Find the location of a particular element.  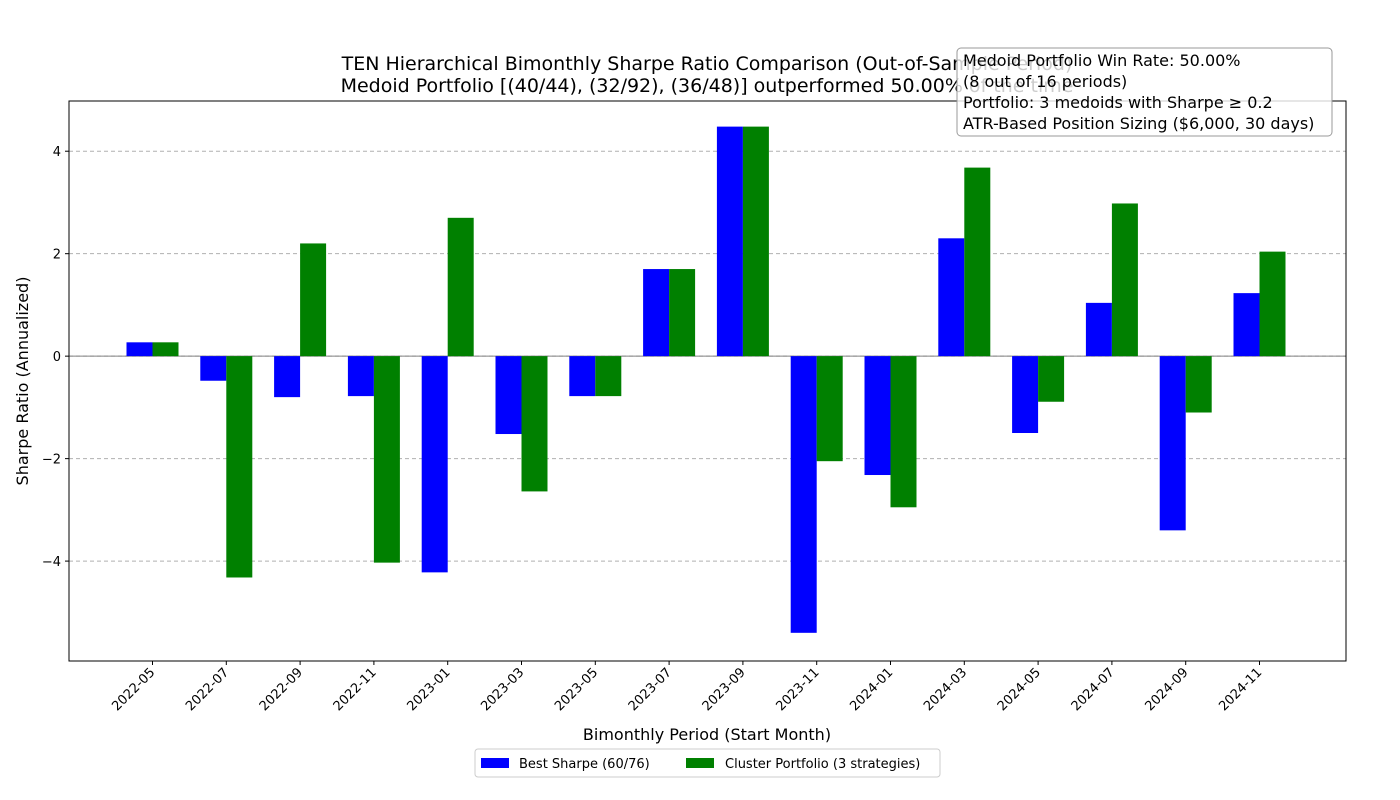

legend-swatch-cluster-portfolio is located at coordinates (700, 763).